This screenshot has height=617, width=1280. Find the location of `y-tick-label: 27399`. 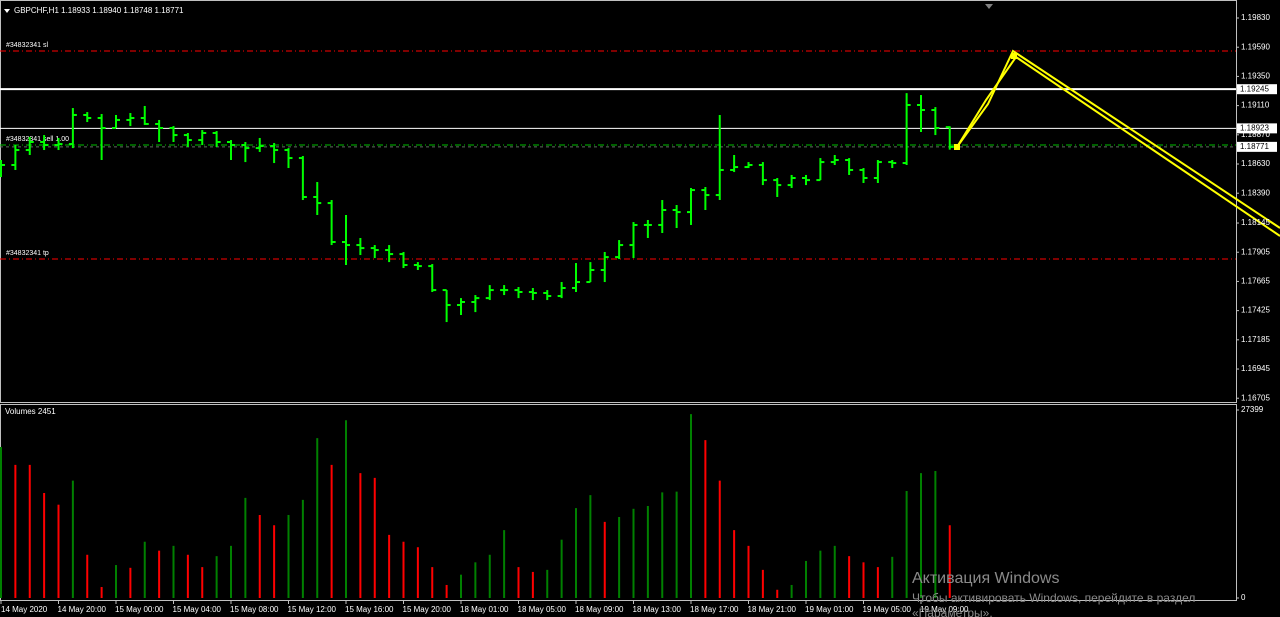

y-tick-label: 27399 is located at coordinates (1252, 409).